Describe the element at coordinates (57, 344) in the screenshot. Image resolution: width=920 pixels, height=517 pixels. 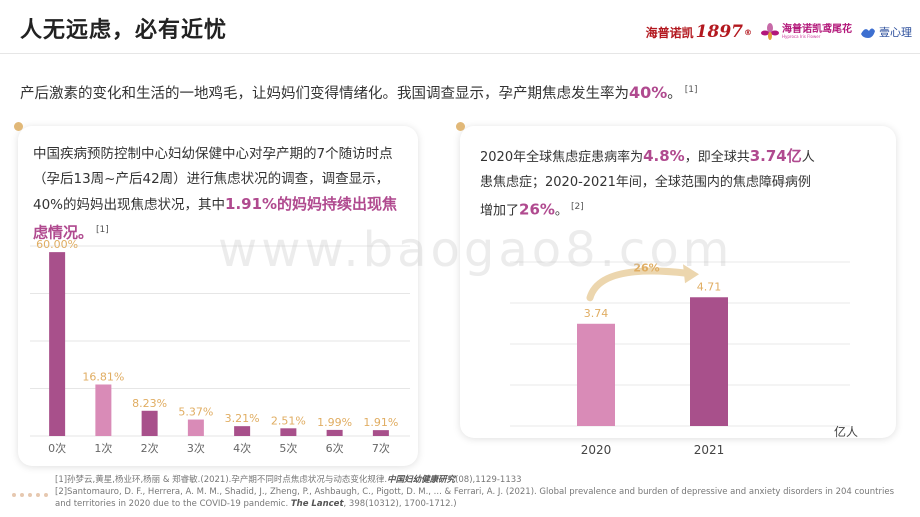
I see `bar-0次` at that location.